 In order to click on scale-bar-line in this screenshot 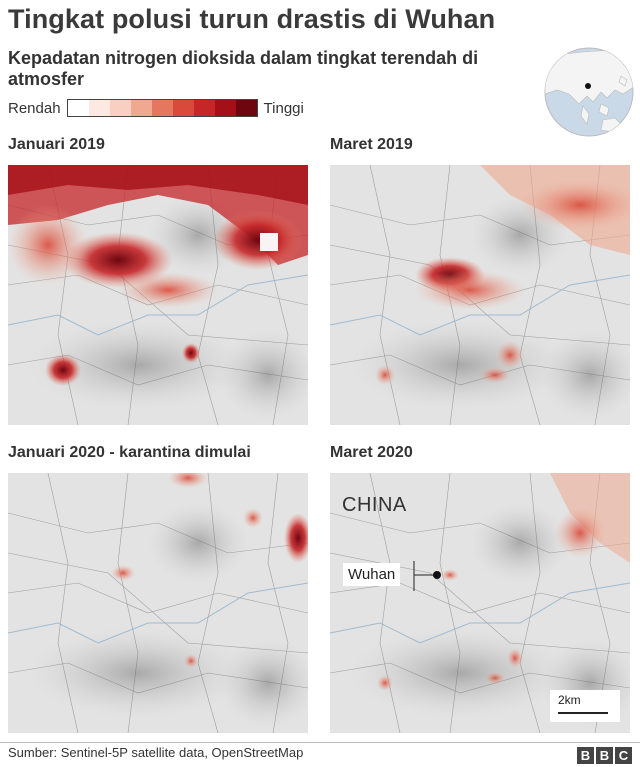, I will do `click(583, 713)`.